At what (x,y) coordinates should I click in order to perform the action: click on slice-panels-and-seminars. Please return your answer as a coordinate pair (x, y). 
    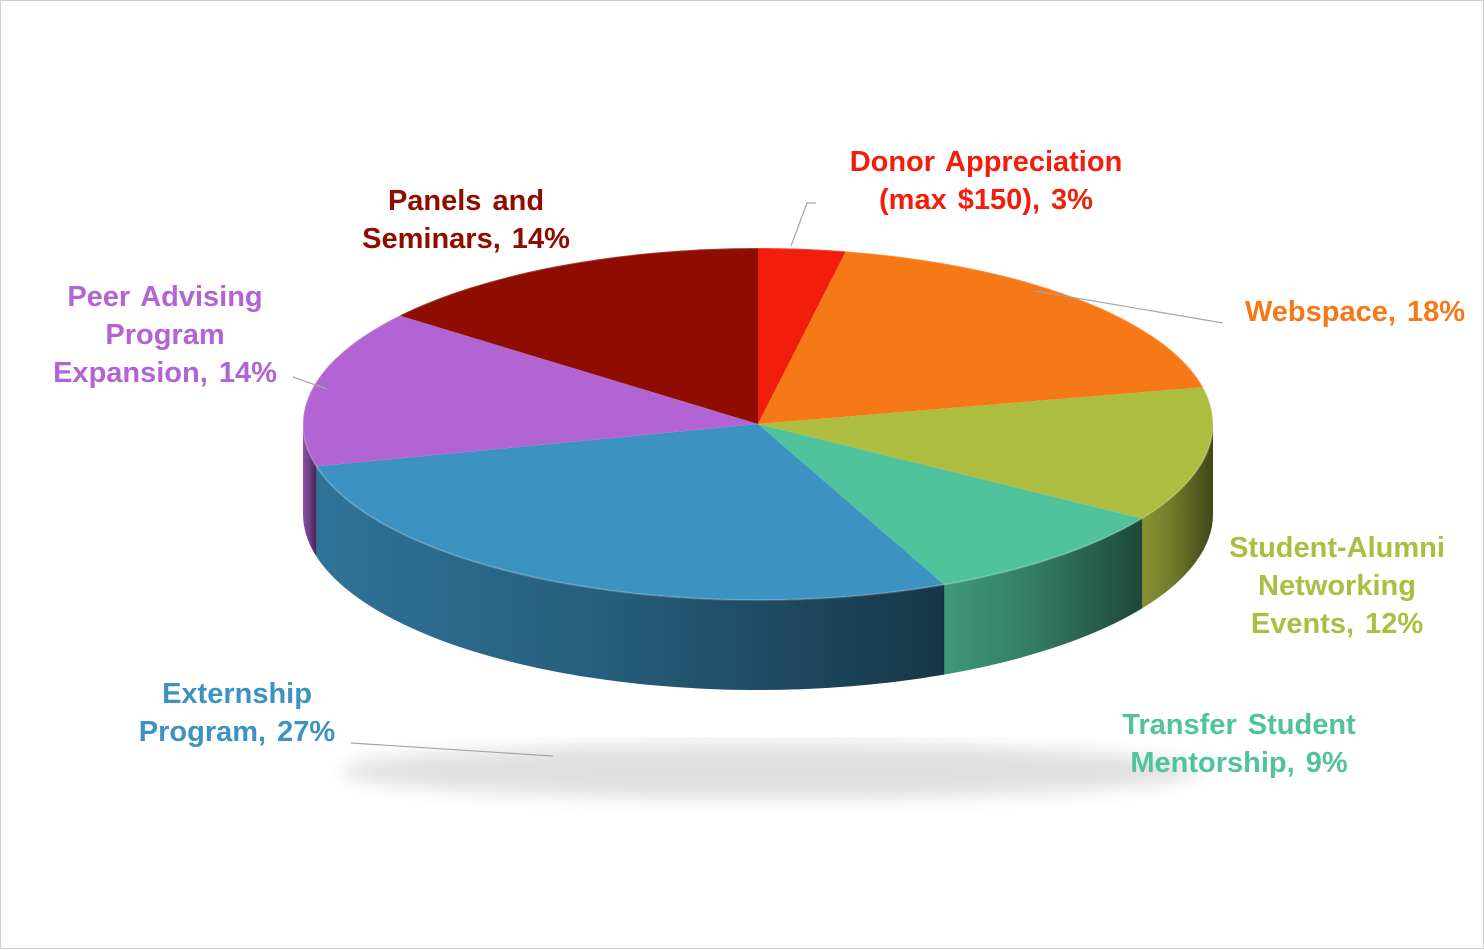
    Looking at the image, I should click on (578, 336).